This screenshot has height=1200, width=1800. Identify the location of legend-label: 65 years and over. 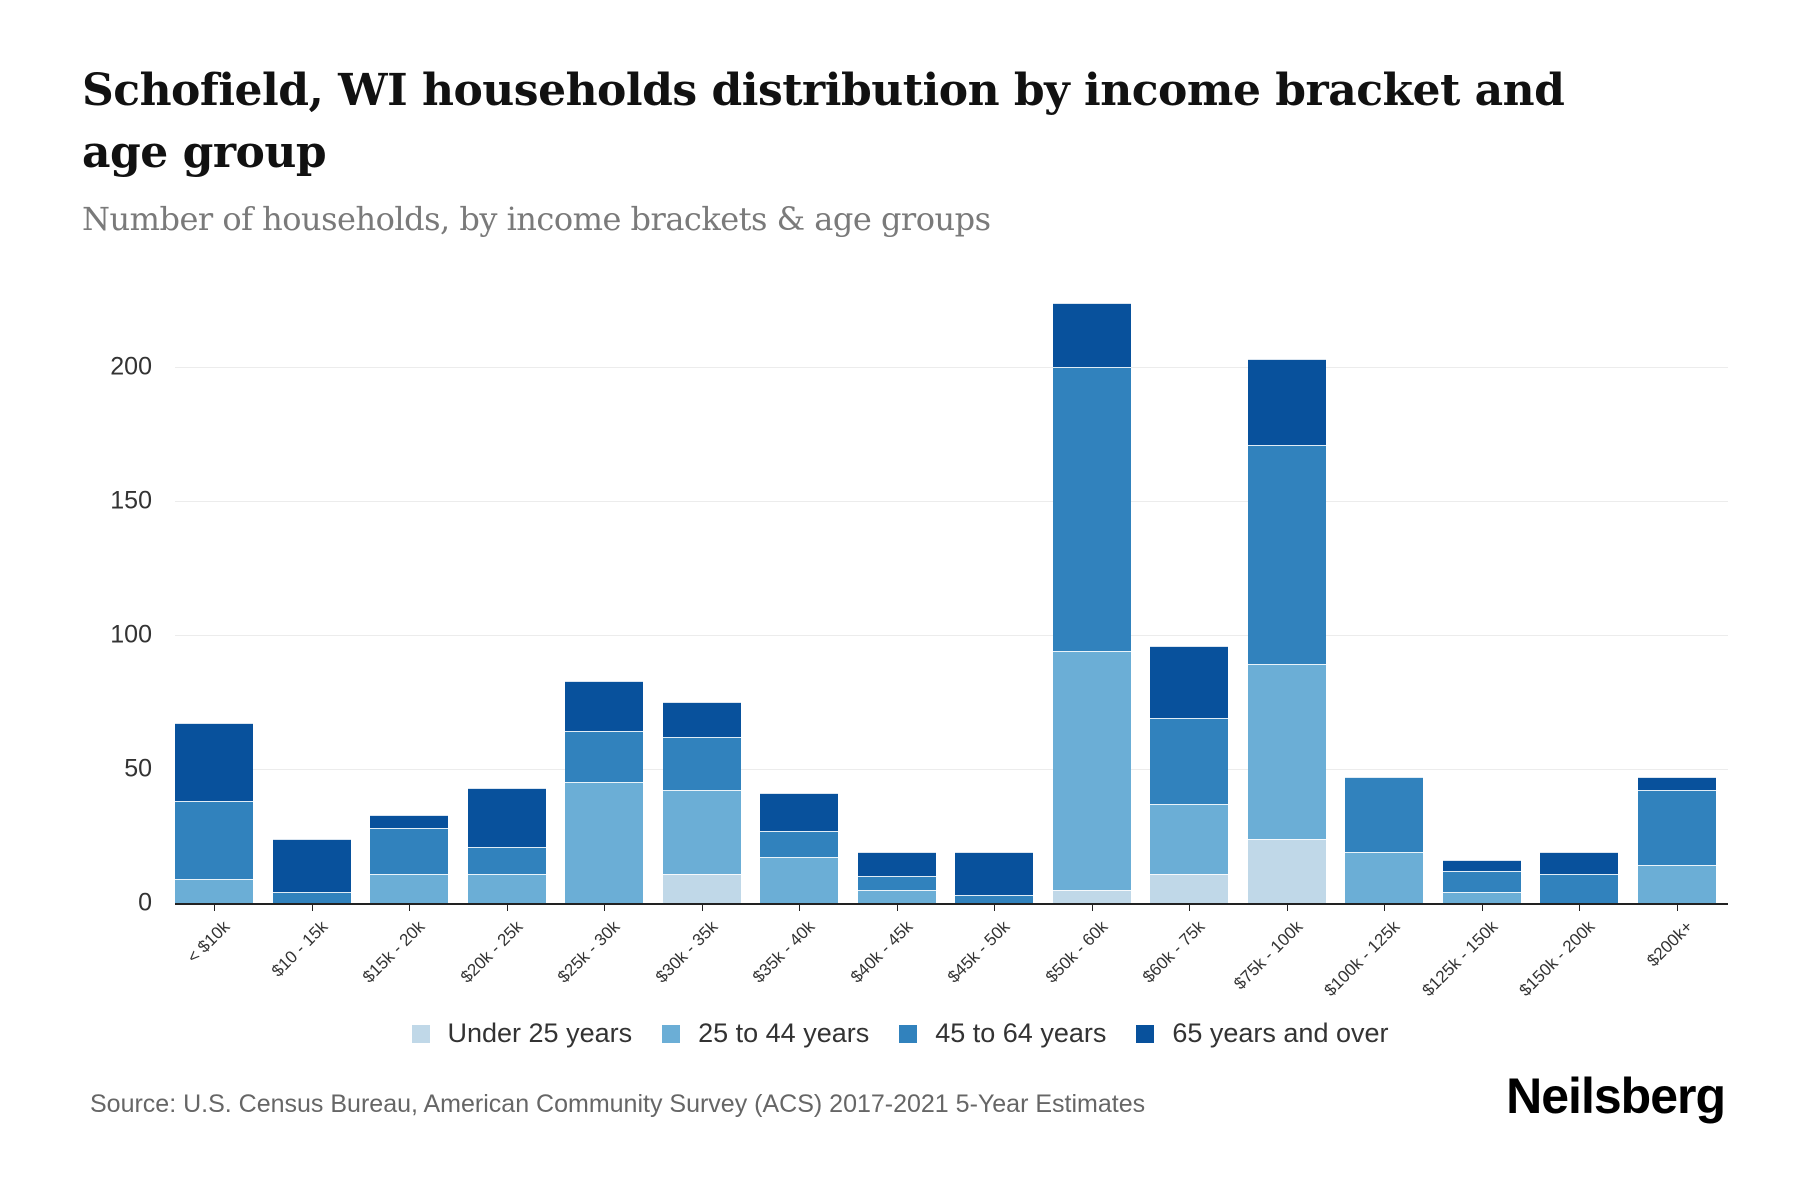
(1280, 1033).